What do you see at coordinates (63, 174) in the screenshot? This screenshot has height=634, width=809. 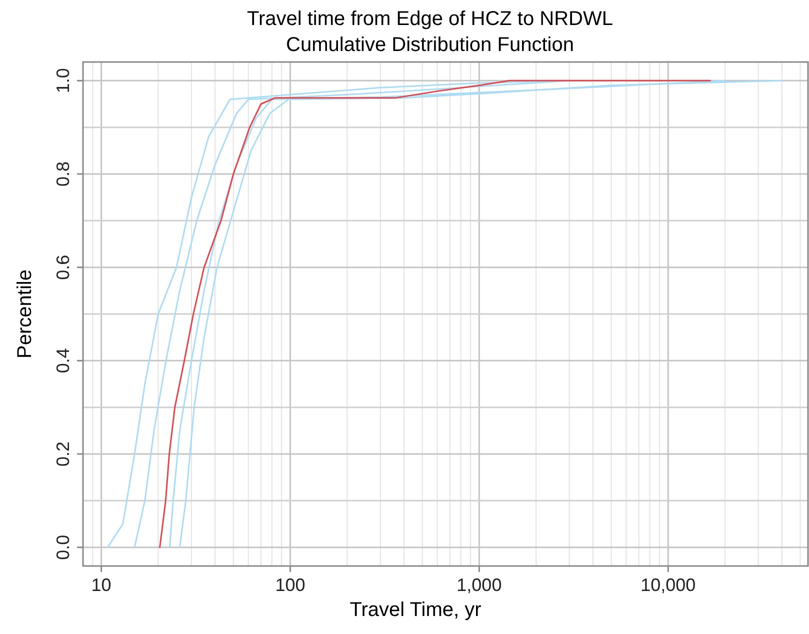 I see `y-tick-label: 0.8` at bounding box center [63, 174].